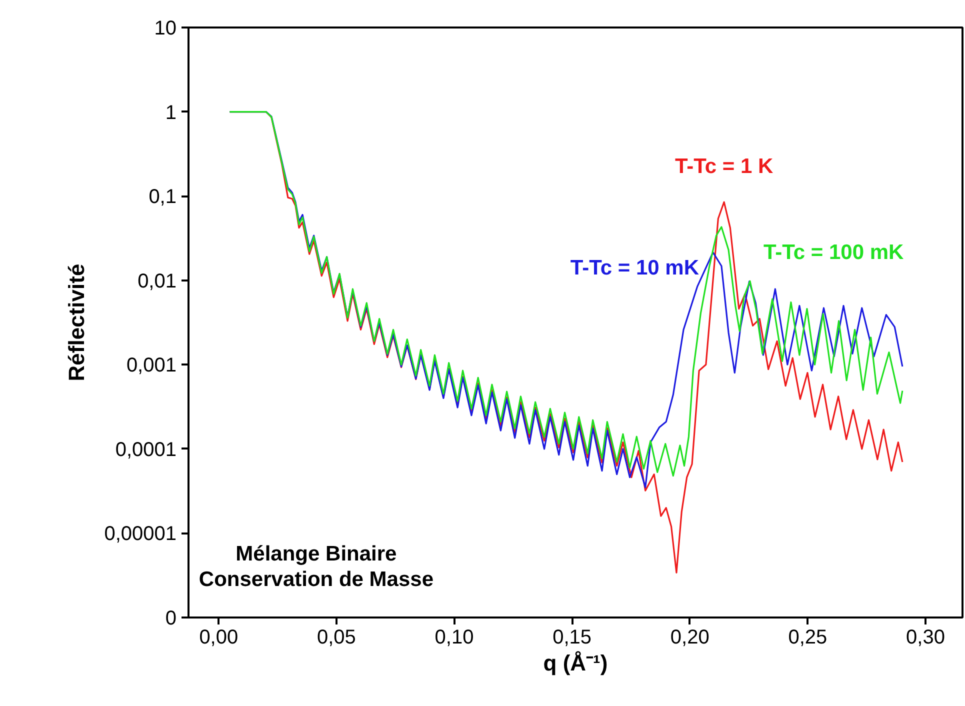 This screenshot has height=706, width=965. I want to click on y-tick-label: 0,0001, so click(145, 449).